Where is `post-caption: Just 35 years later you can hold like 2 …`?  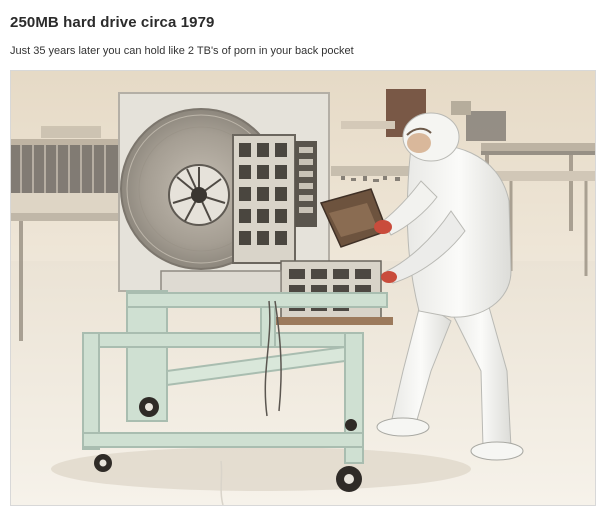
post-caption: Just 35 years later you can hold like 2 … is located at coordinates (182, 51).